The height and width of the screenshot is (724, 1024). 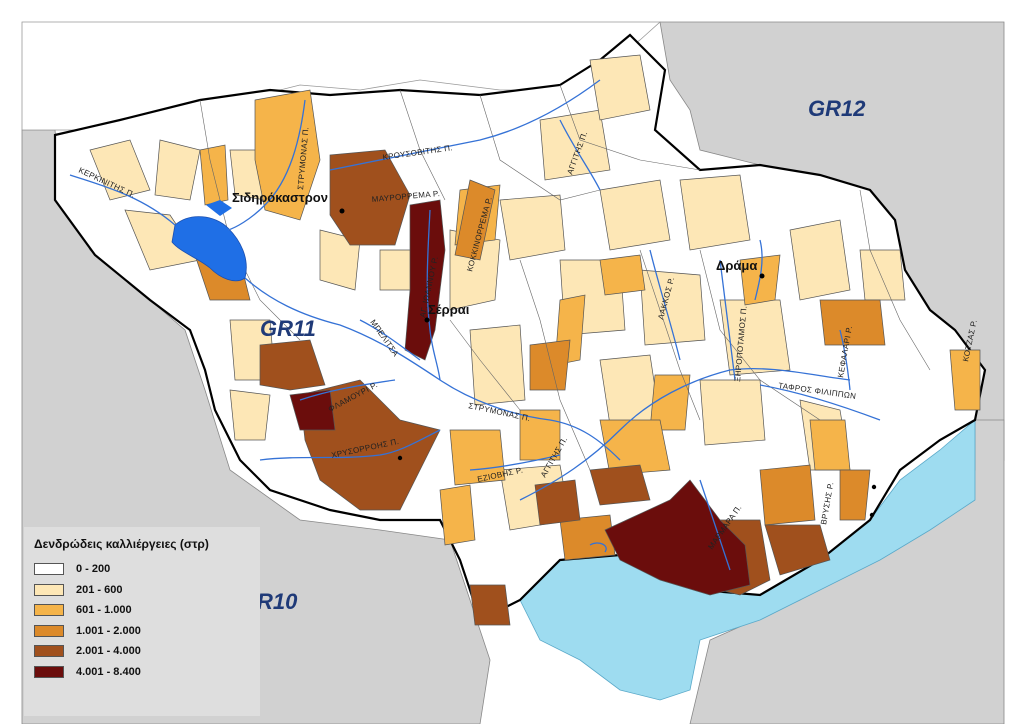 What do you see at coordinates (209, 249) in the screenshot?
I see `lake-kerkini` at bounding box center [209, 249].